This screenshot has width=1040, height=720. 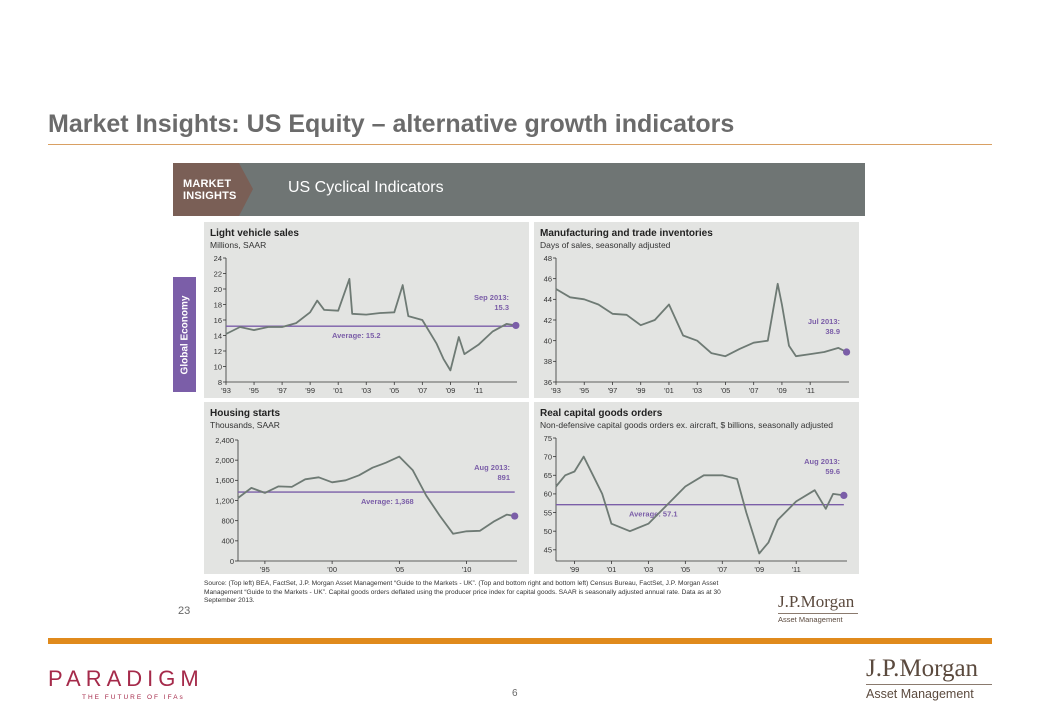 I want to click on average-label: Average: 15.2, so click(x=356, y=335).